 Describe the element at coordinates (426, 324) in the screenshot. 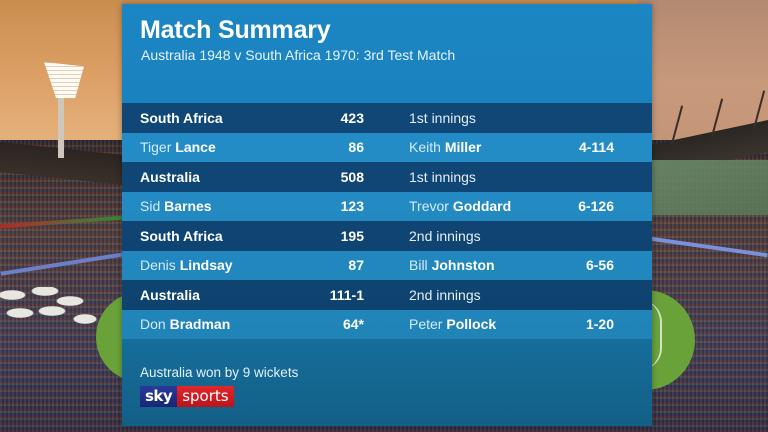

I see `bowler-first-name: Peter` at that location.